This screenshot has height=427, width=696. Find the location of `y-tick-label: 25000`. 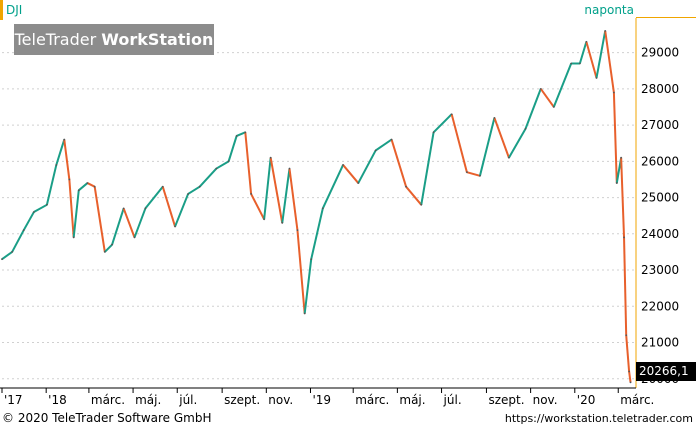

y-tick-label: 25000 is located at coordinates (660, 198).